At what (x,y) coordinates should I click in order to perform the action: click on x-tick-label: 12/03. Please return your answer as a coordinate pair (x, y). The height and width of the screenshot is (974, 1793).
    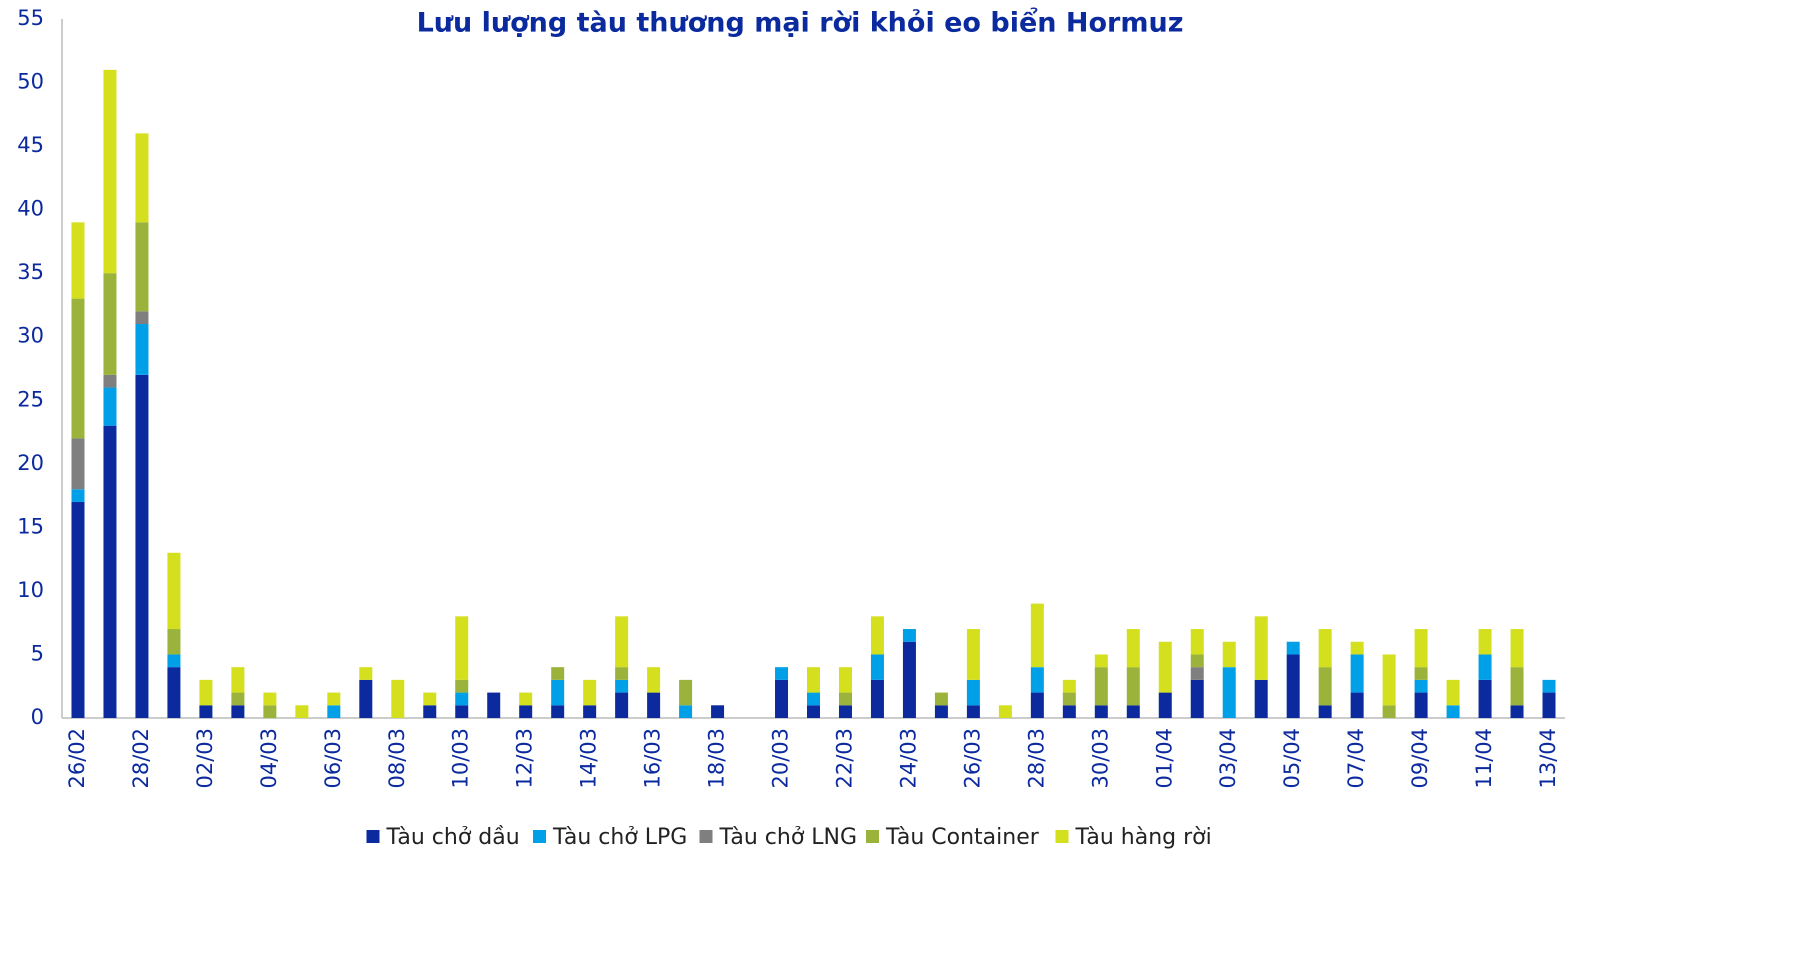
    Looking at the image, I should click on (525, 758).